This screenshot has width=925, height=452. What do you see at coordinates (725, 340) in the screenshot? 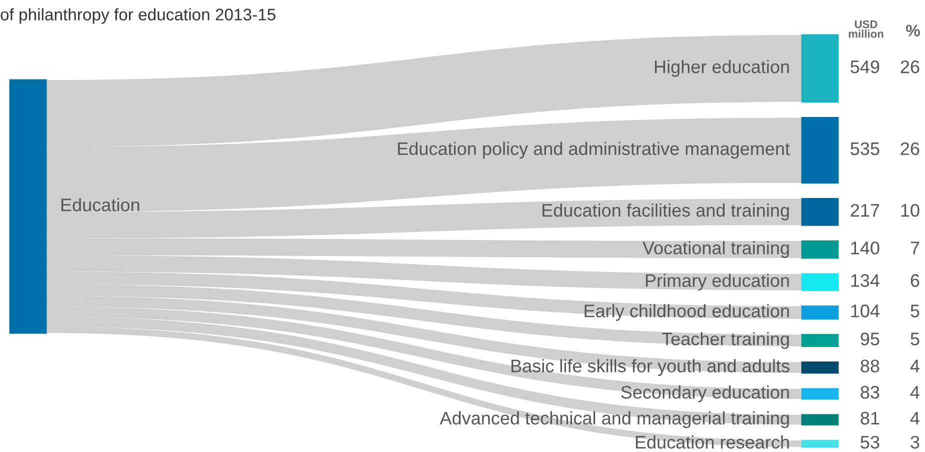
I see `category-label: Teacher training` at bounding box center [725, 340].